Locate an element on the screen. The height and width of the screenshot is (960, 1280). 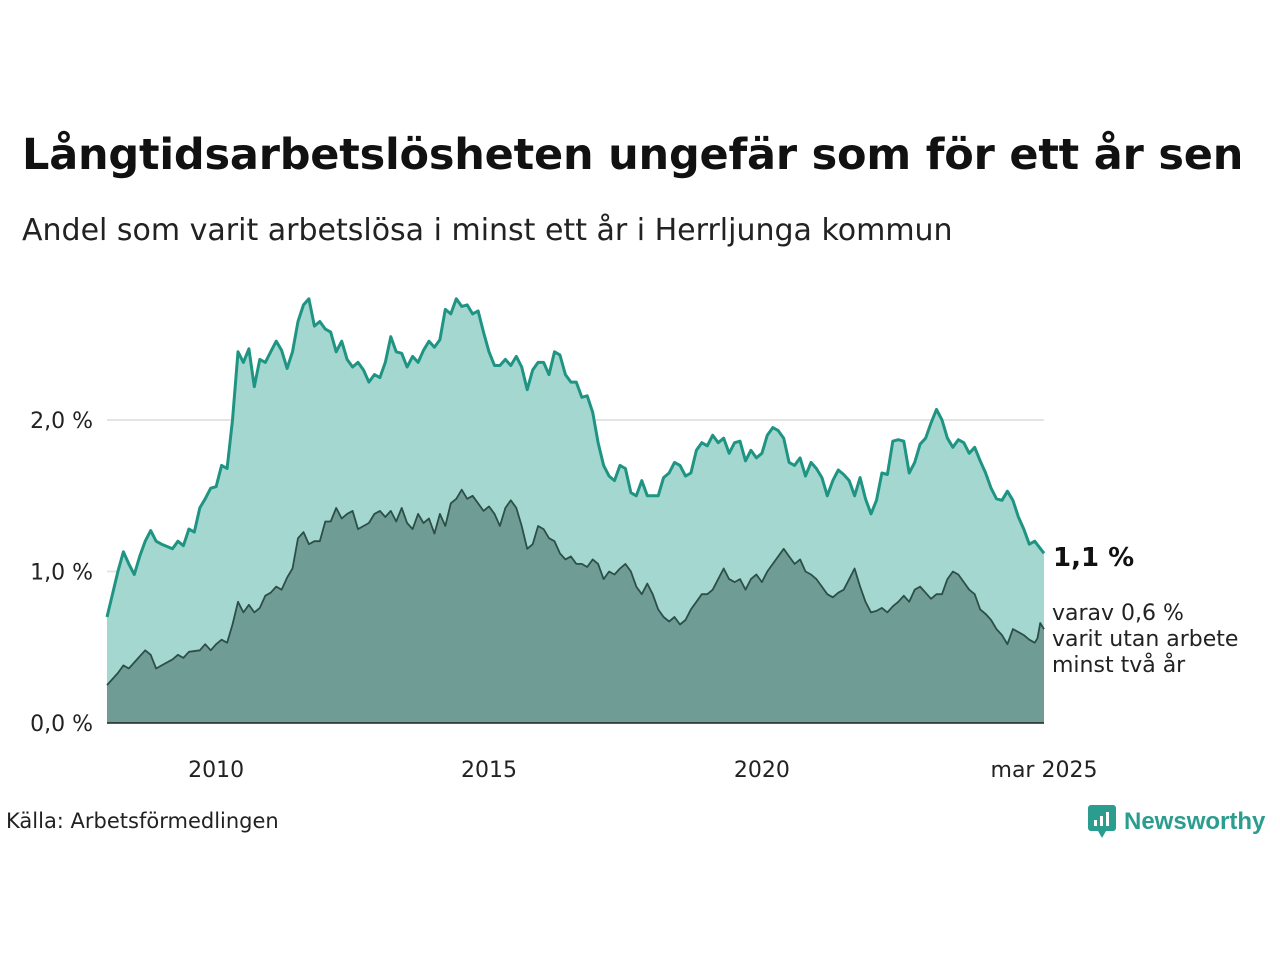
y-tick-label: 0,0 % is located at coordinates (61, 724).